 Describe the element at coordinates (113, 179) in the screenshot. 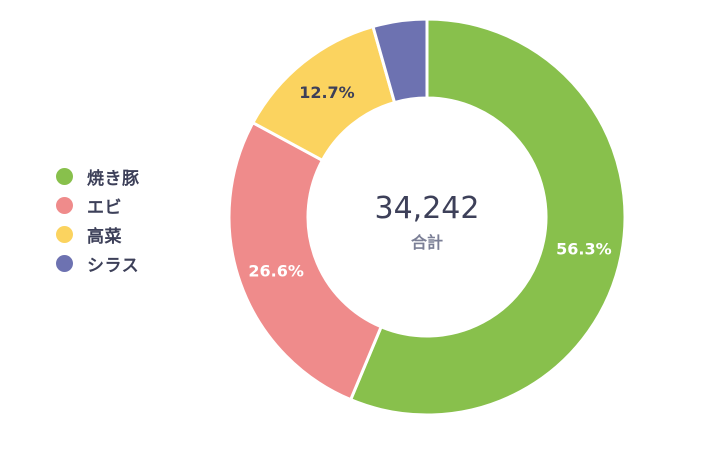

I see `legend-label: 焼き豚` at that location.